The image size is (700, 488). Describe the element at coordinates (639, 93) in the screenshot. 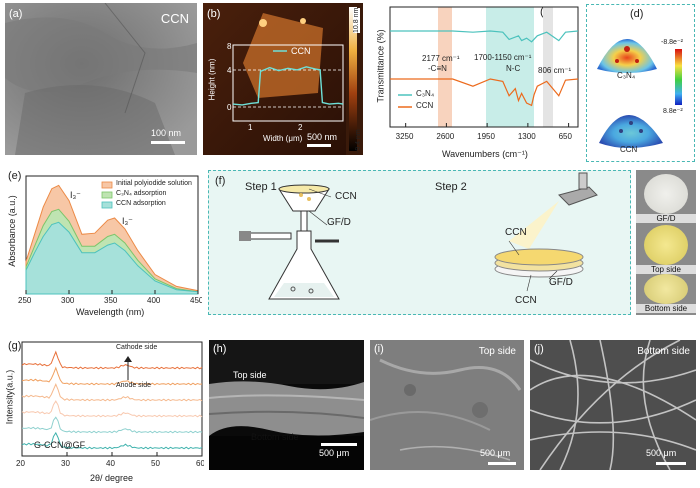

I see `esp-maps` at that location.